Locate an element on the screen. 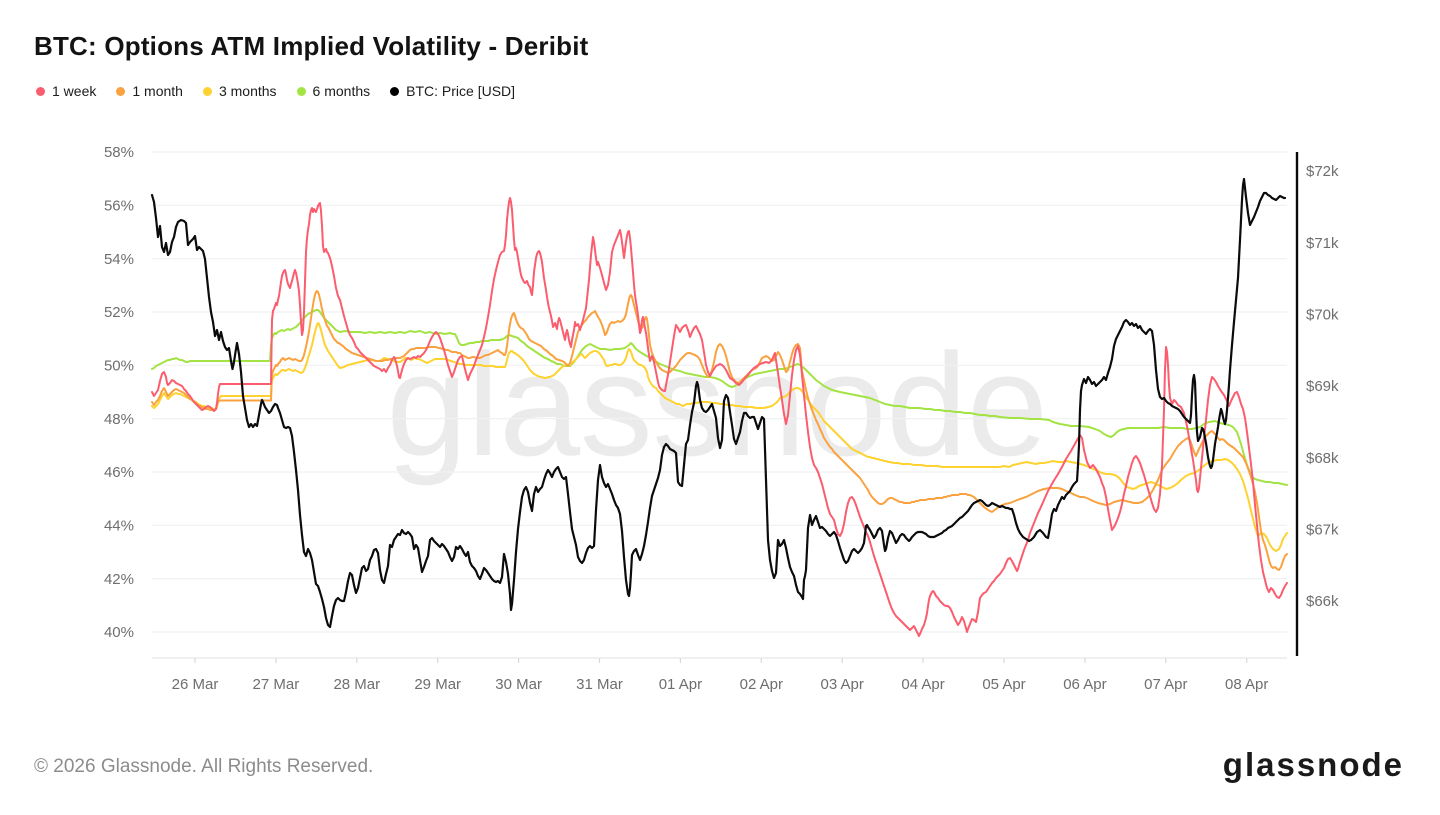 Image resolution: width=1440 pixels, height=815 pixels. svg-text: 08 Apr is located at coordinates (1246, 684).